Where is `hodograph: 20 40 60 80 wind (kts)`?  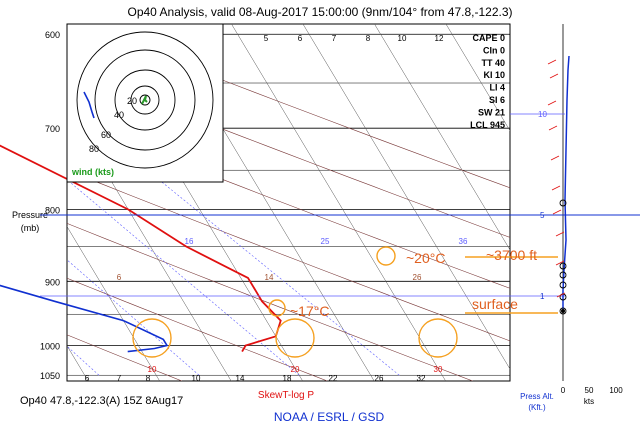
hodograph: 20 40 60 80 wind (kts) is located at coordinates (142, 104).